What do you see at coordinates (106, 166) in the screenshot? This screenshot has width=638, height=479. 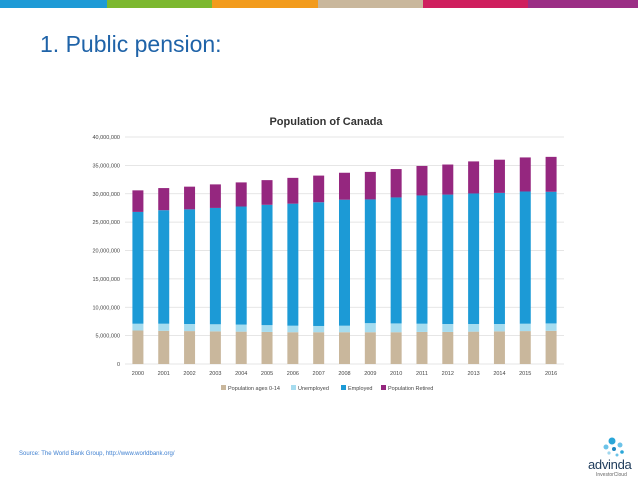 I see `y-tick-label: 35,000,000` at bounding box center [106, 166].